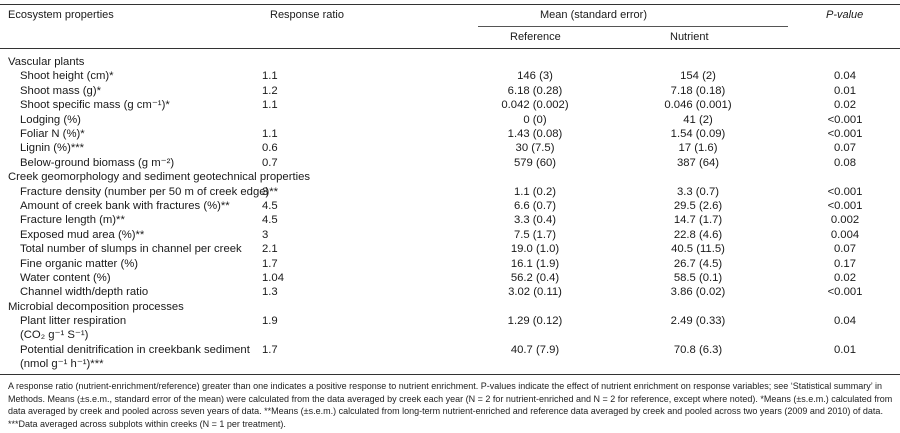 The width and height of the screenshot is (900, 433). What do you see at coordinates (535, 90) in the screenshot?
I see `reference-mean-cell: 6.18 (0.28)` at bounding box center [535, 90].